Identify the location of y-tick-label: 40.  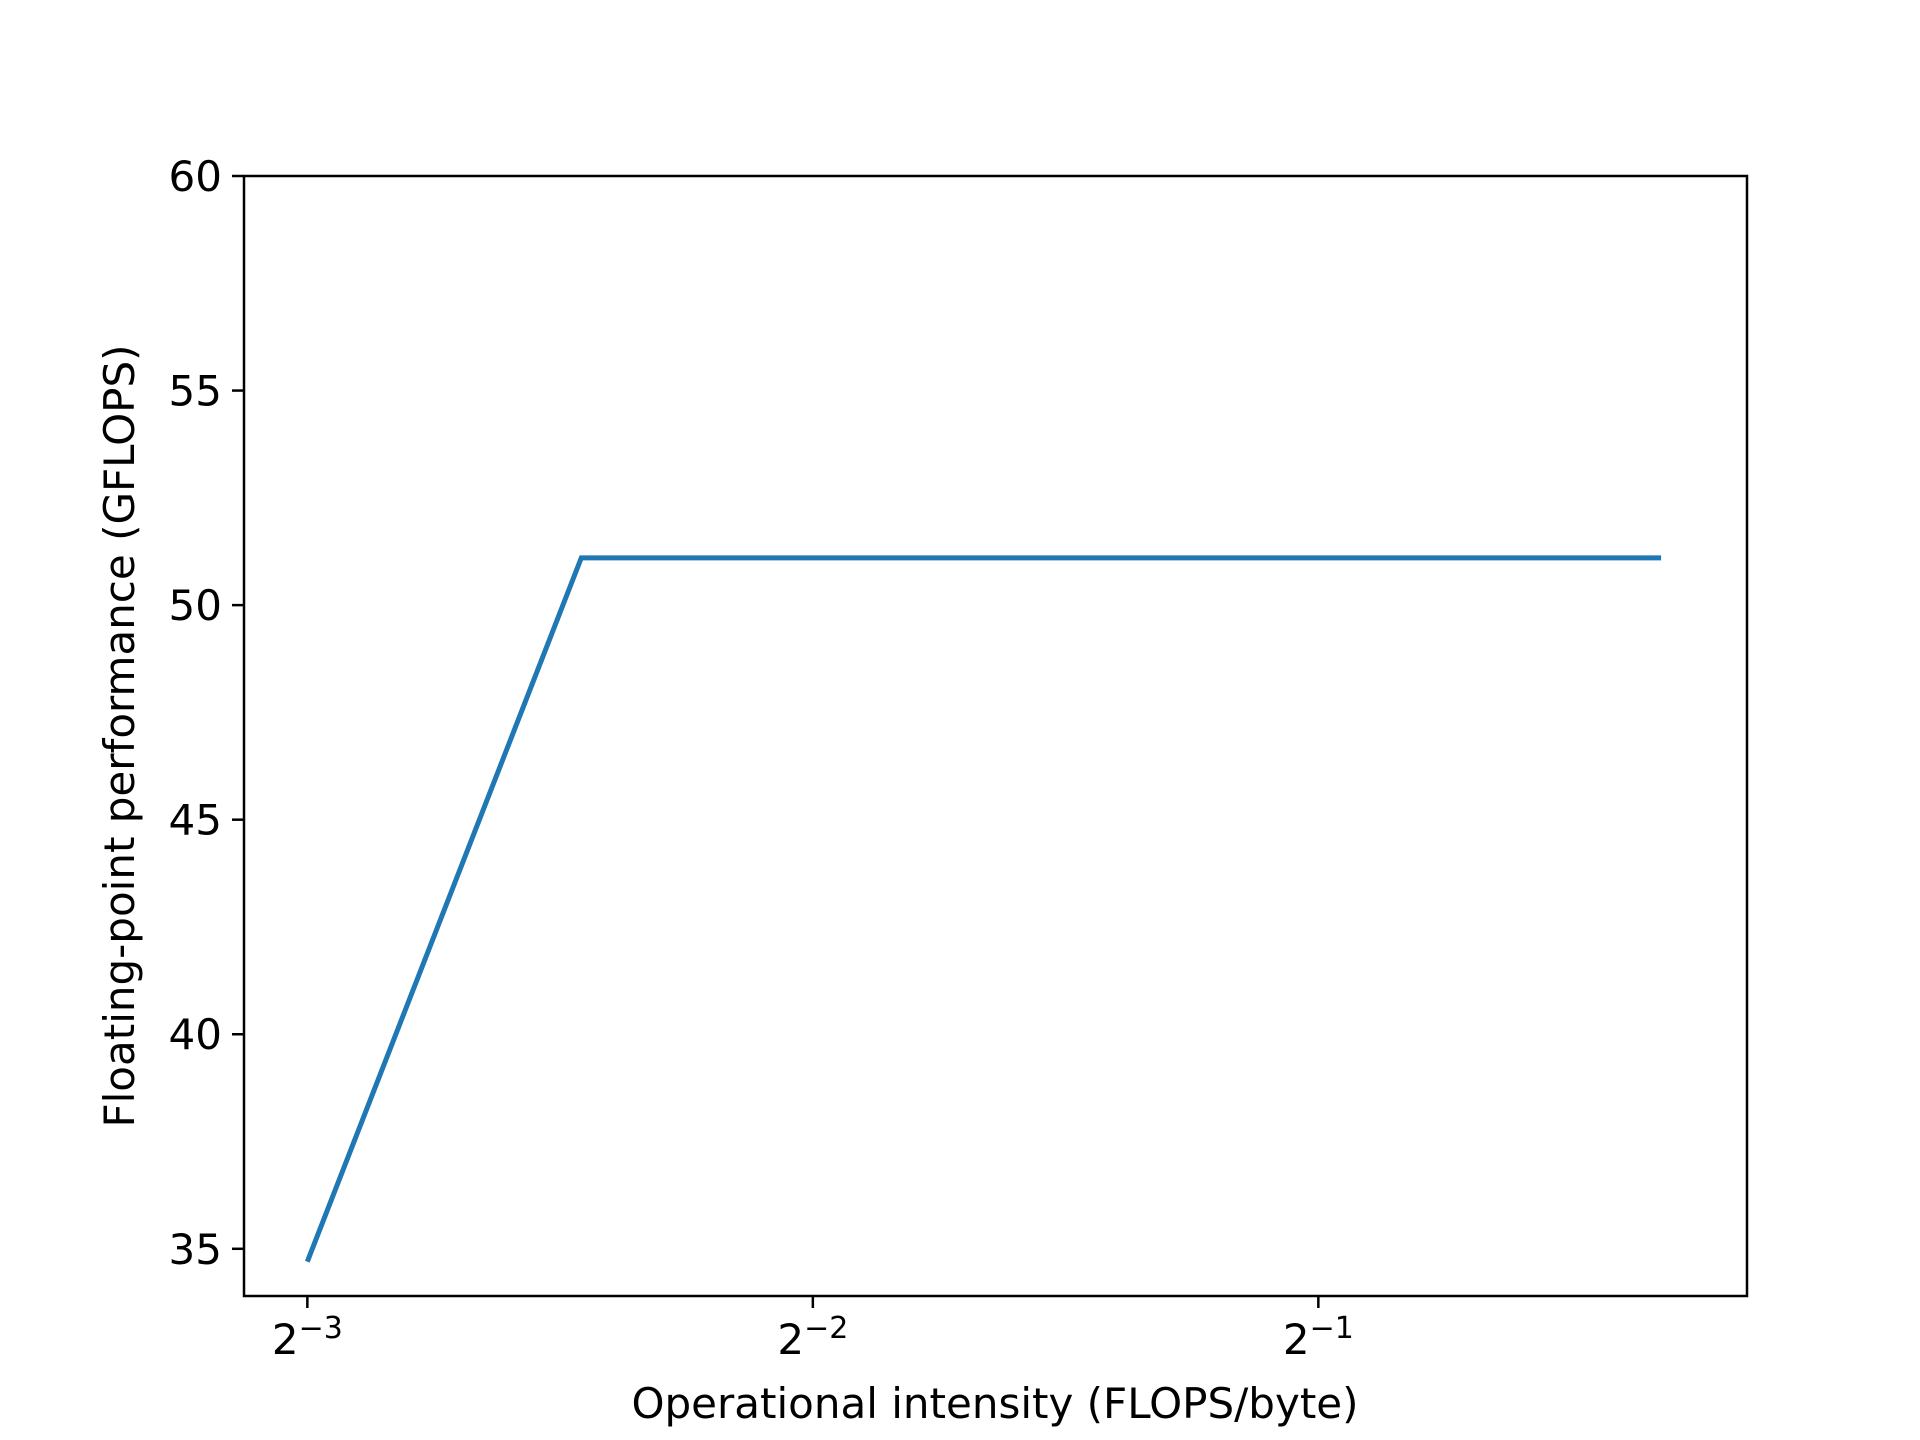
(195, 1034).